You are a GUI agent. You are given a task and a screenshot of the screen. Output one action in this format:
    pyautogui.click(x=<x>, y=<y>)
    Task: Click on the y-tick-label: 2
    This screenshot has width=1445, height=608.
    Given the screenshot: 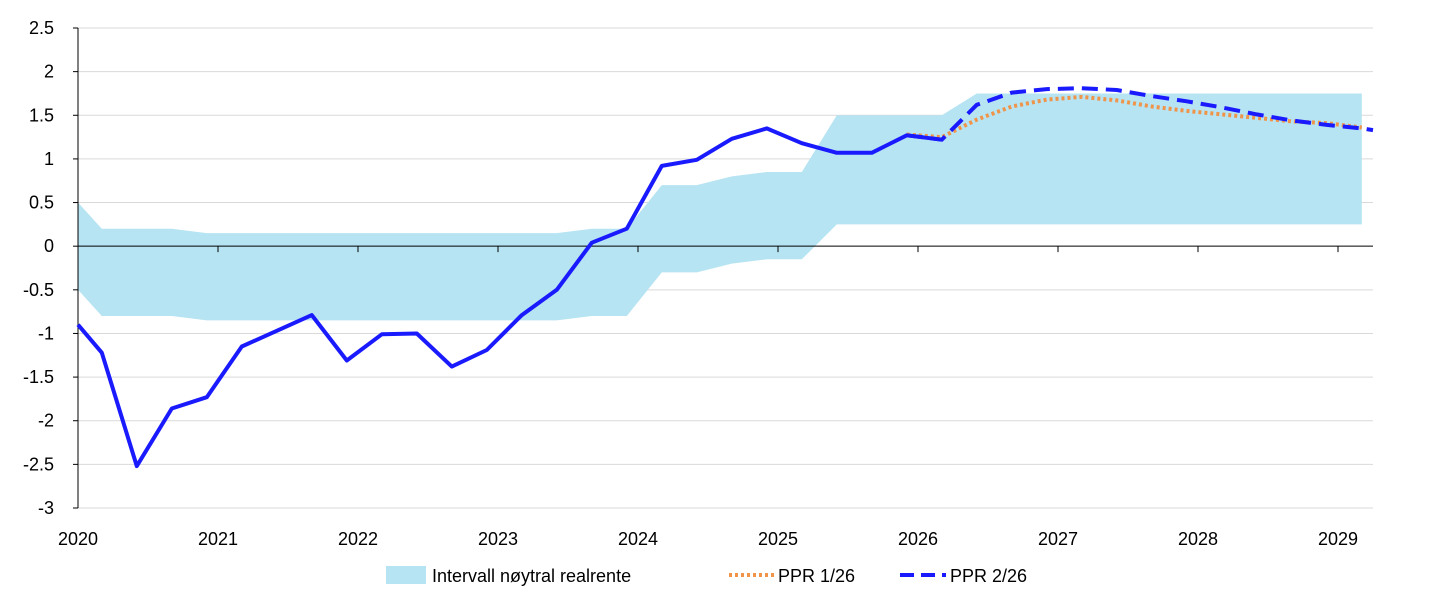 What is the action you would take?
    pyautogui.click(x=49, y=72)
    